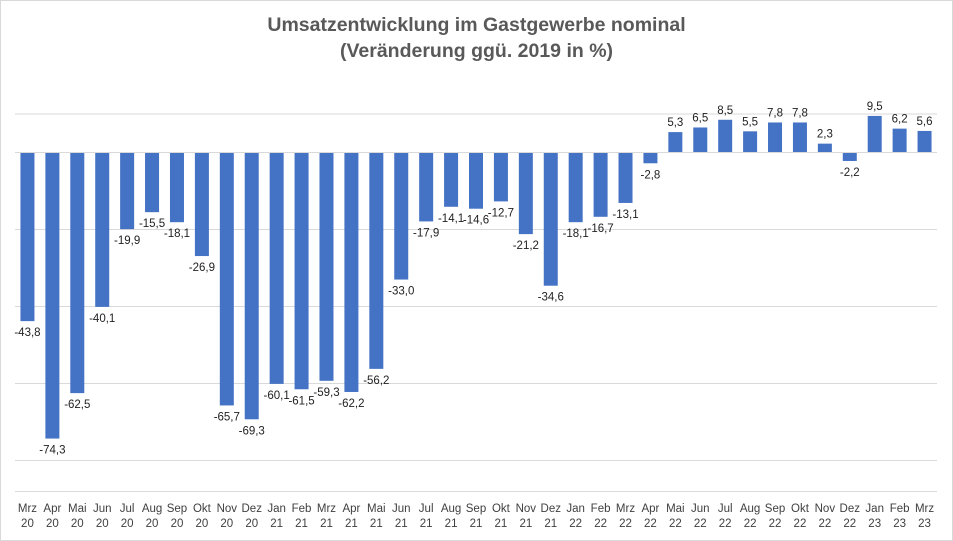 The height and width of the screenshot is (541, 953). What do you see at coordinates (600, 229) in the screenshot?
I see `data-label: -16,7` at bounding box center [600, 229].